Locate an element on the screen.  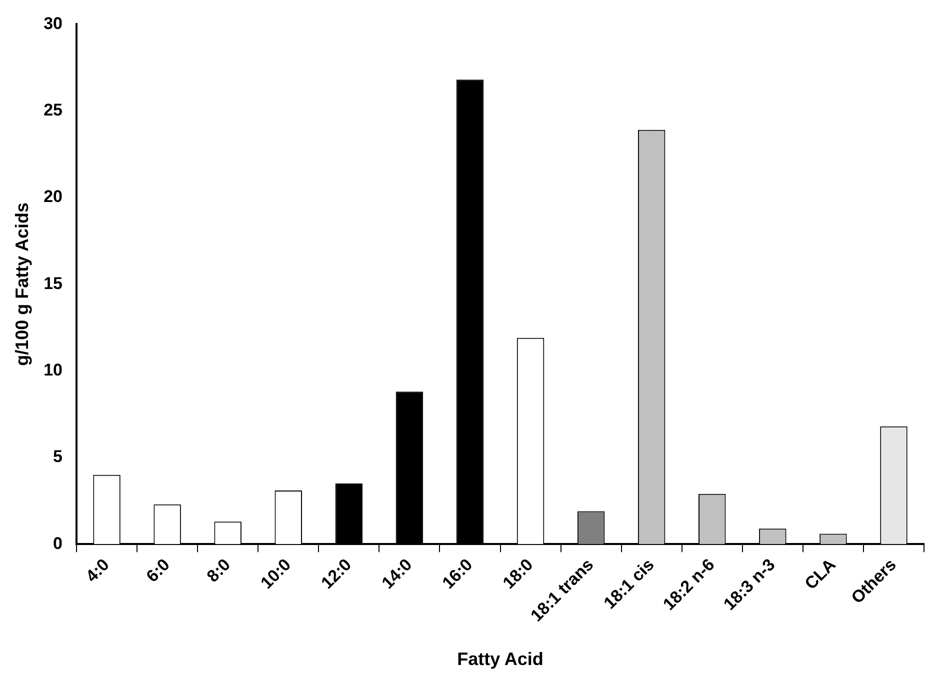
y-tick-label: 25 is located at coordinates (53, 110).